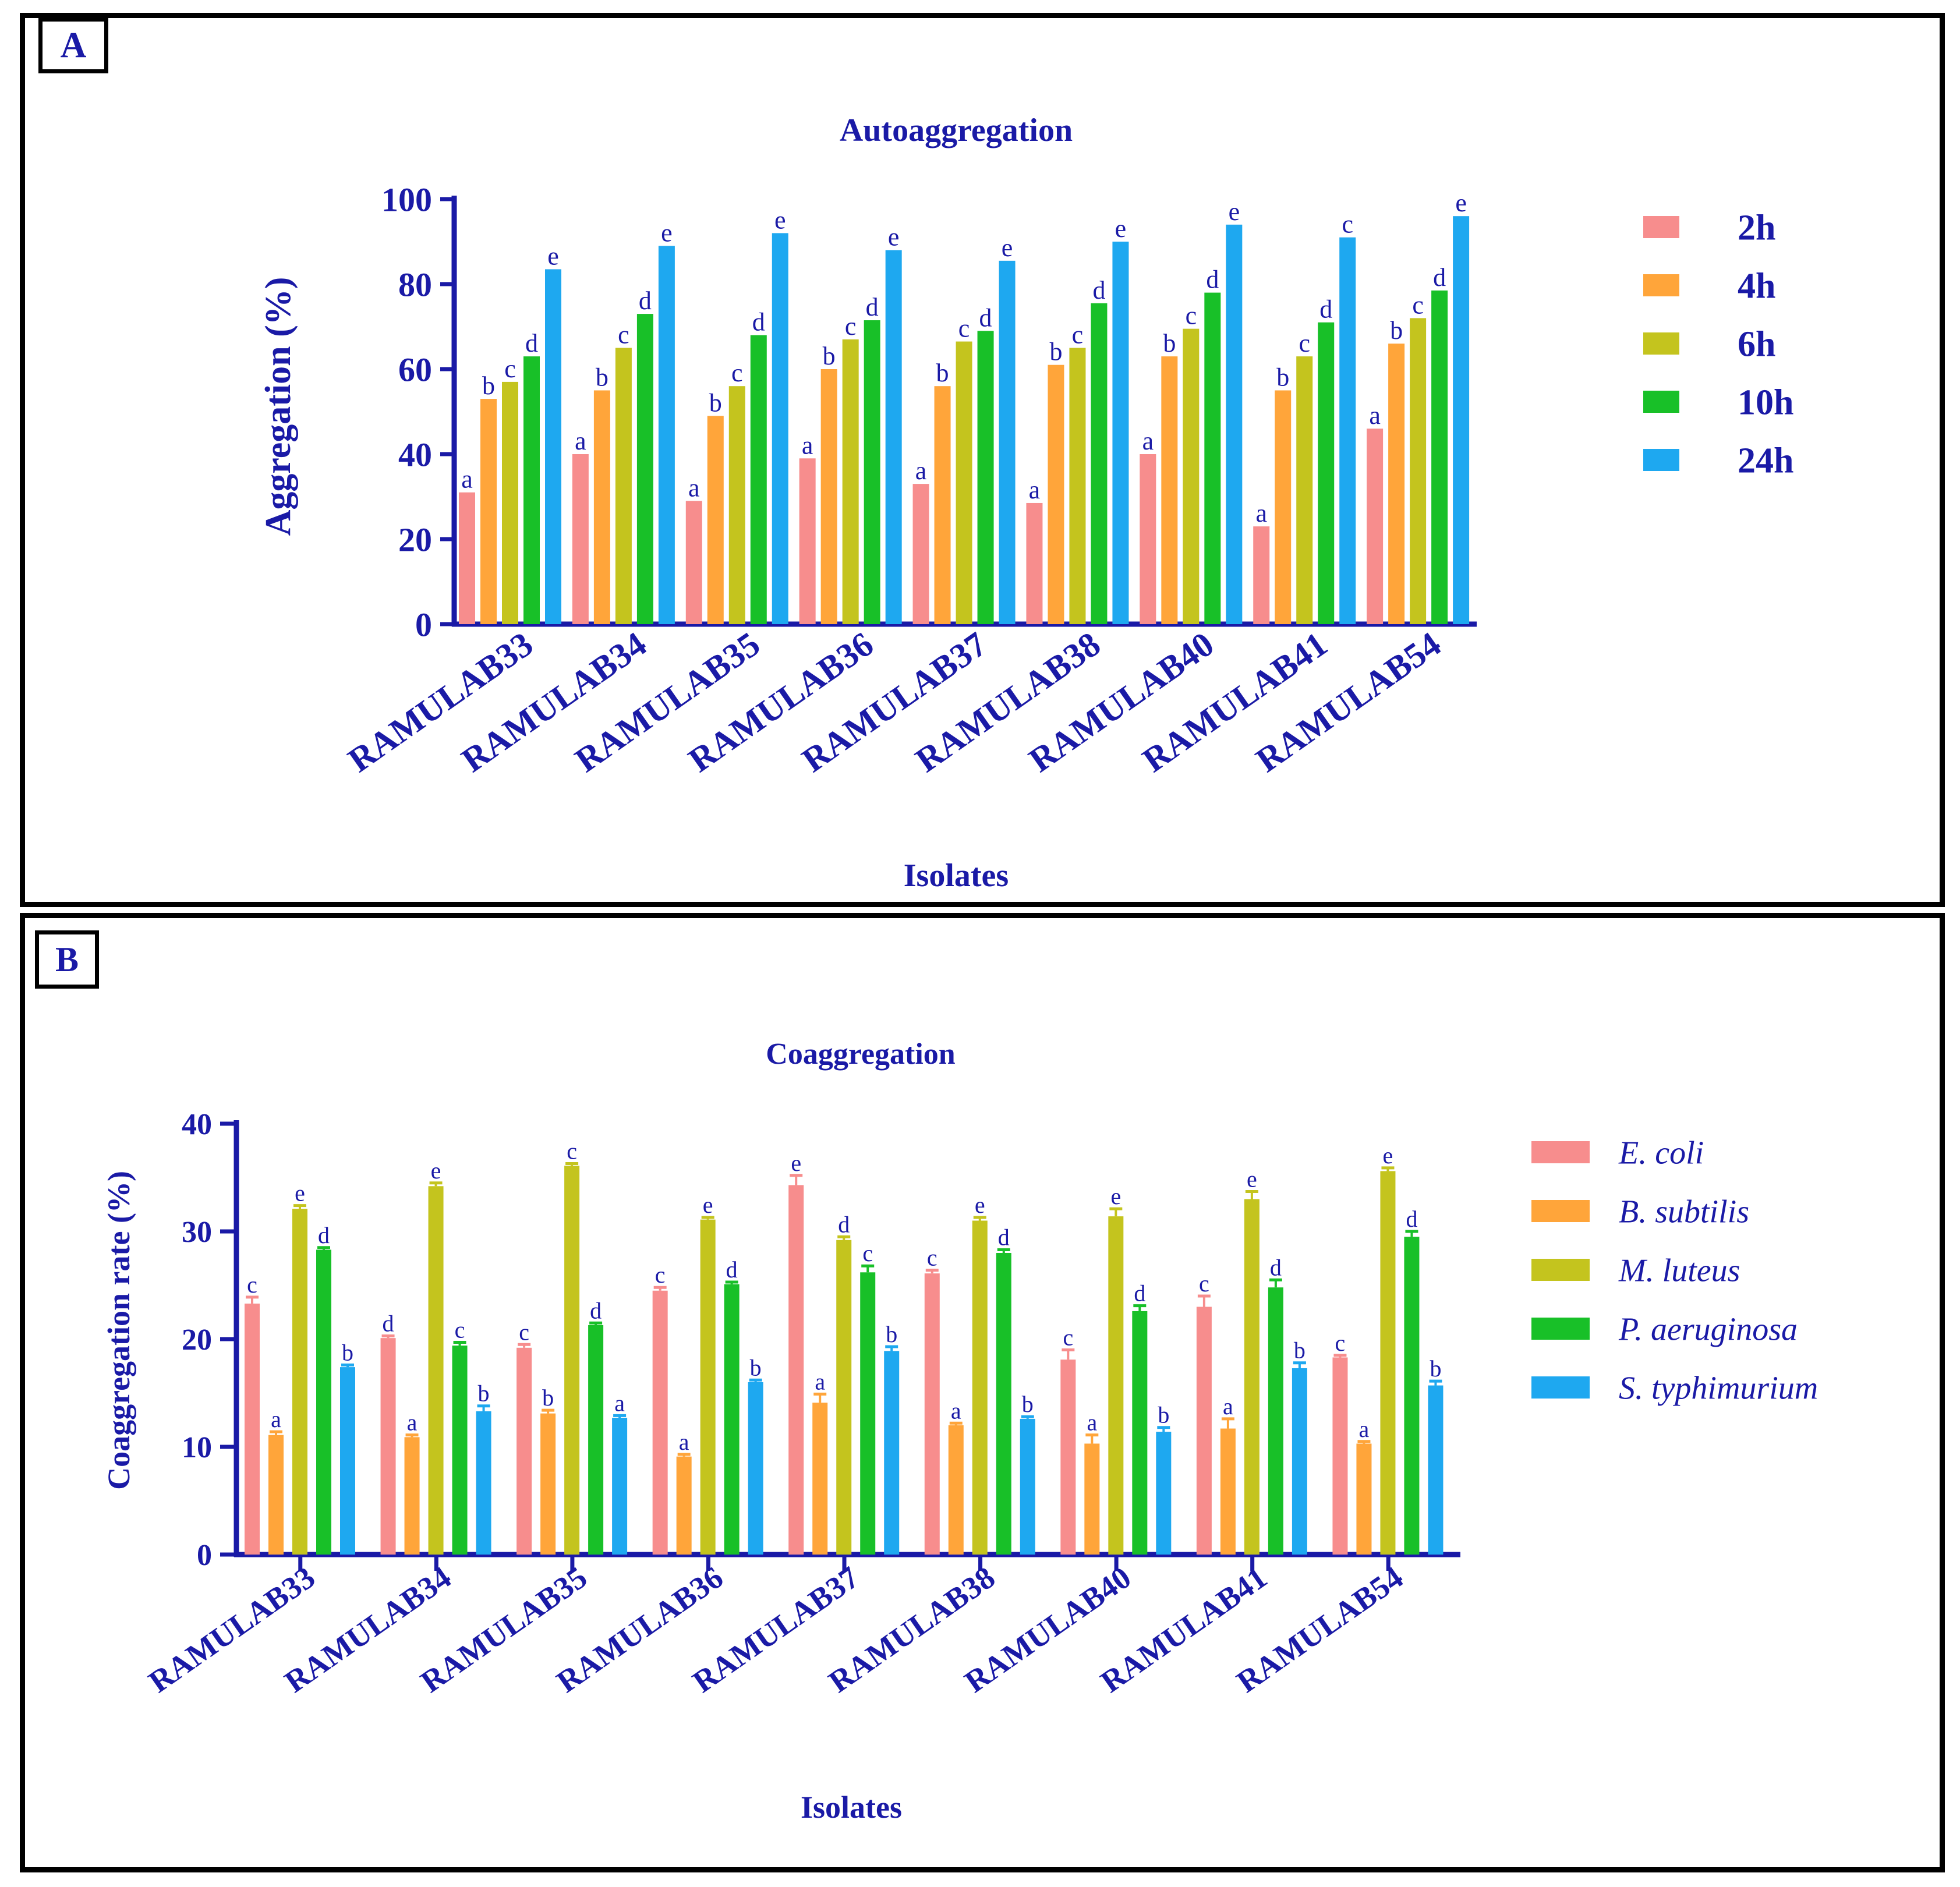 The height and width of the screenshot is (1887, 1960). What do you see at coordinates (1756, 286) in the screenshot?
I see `legend-label: 4h` at bounding box center [1756, 286].